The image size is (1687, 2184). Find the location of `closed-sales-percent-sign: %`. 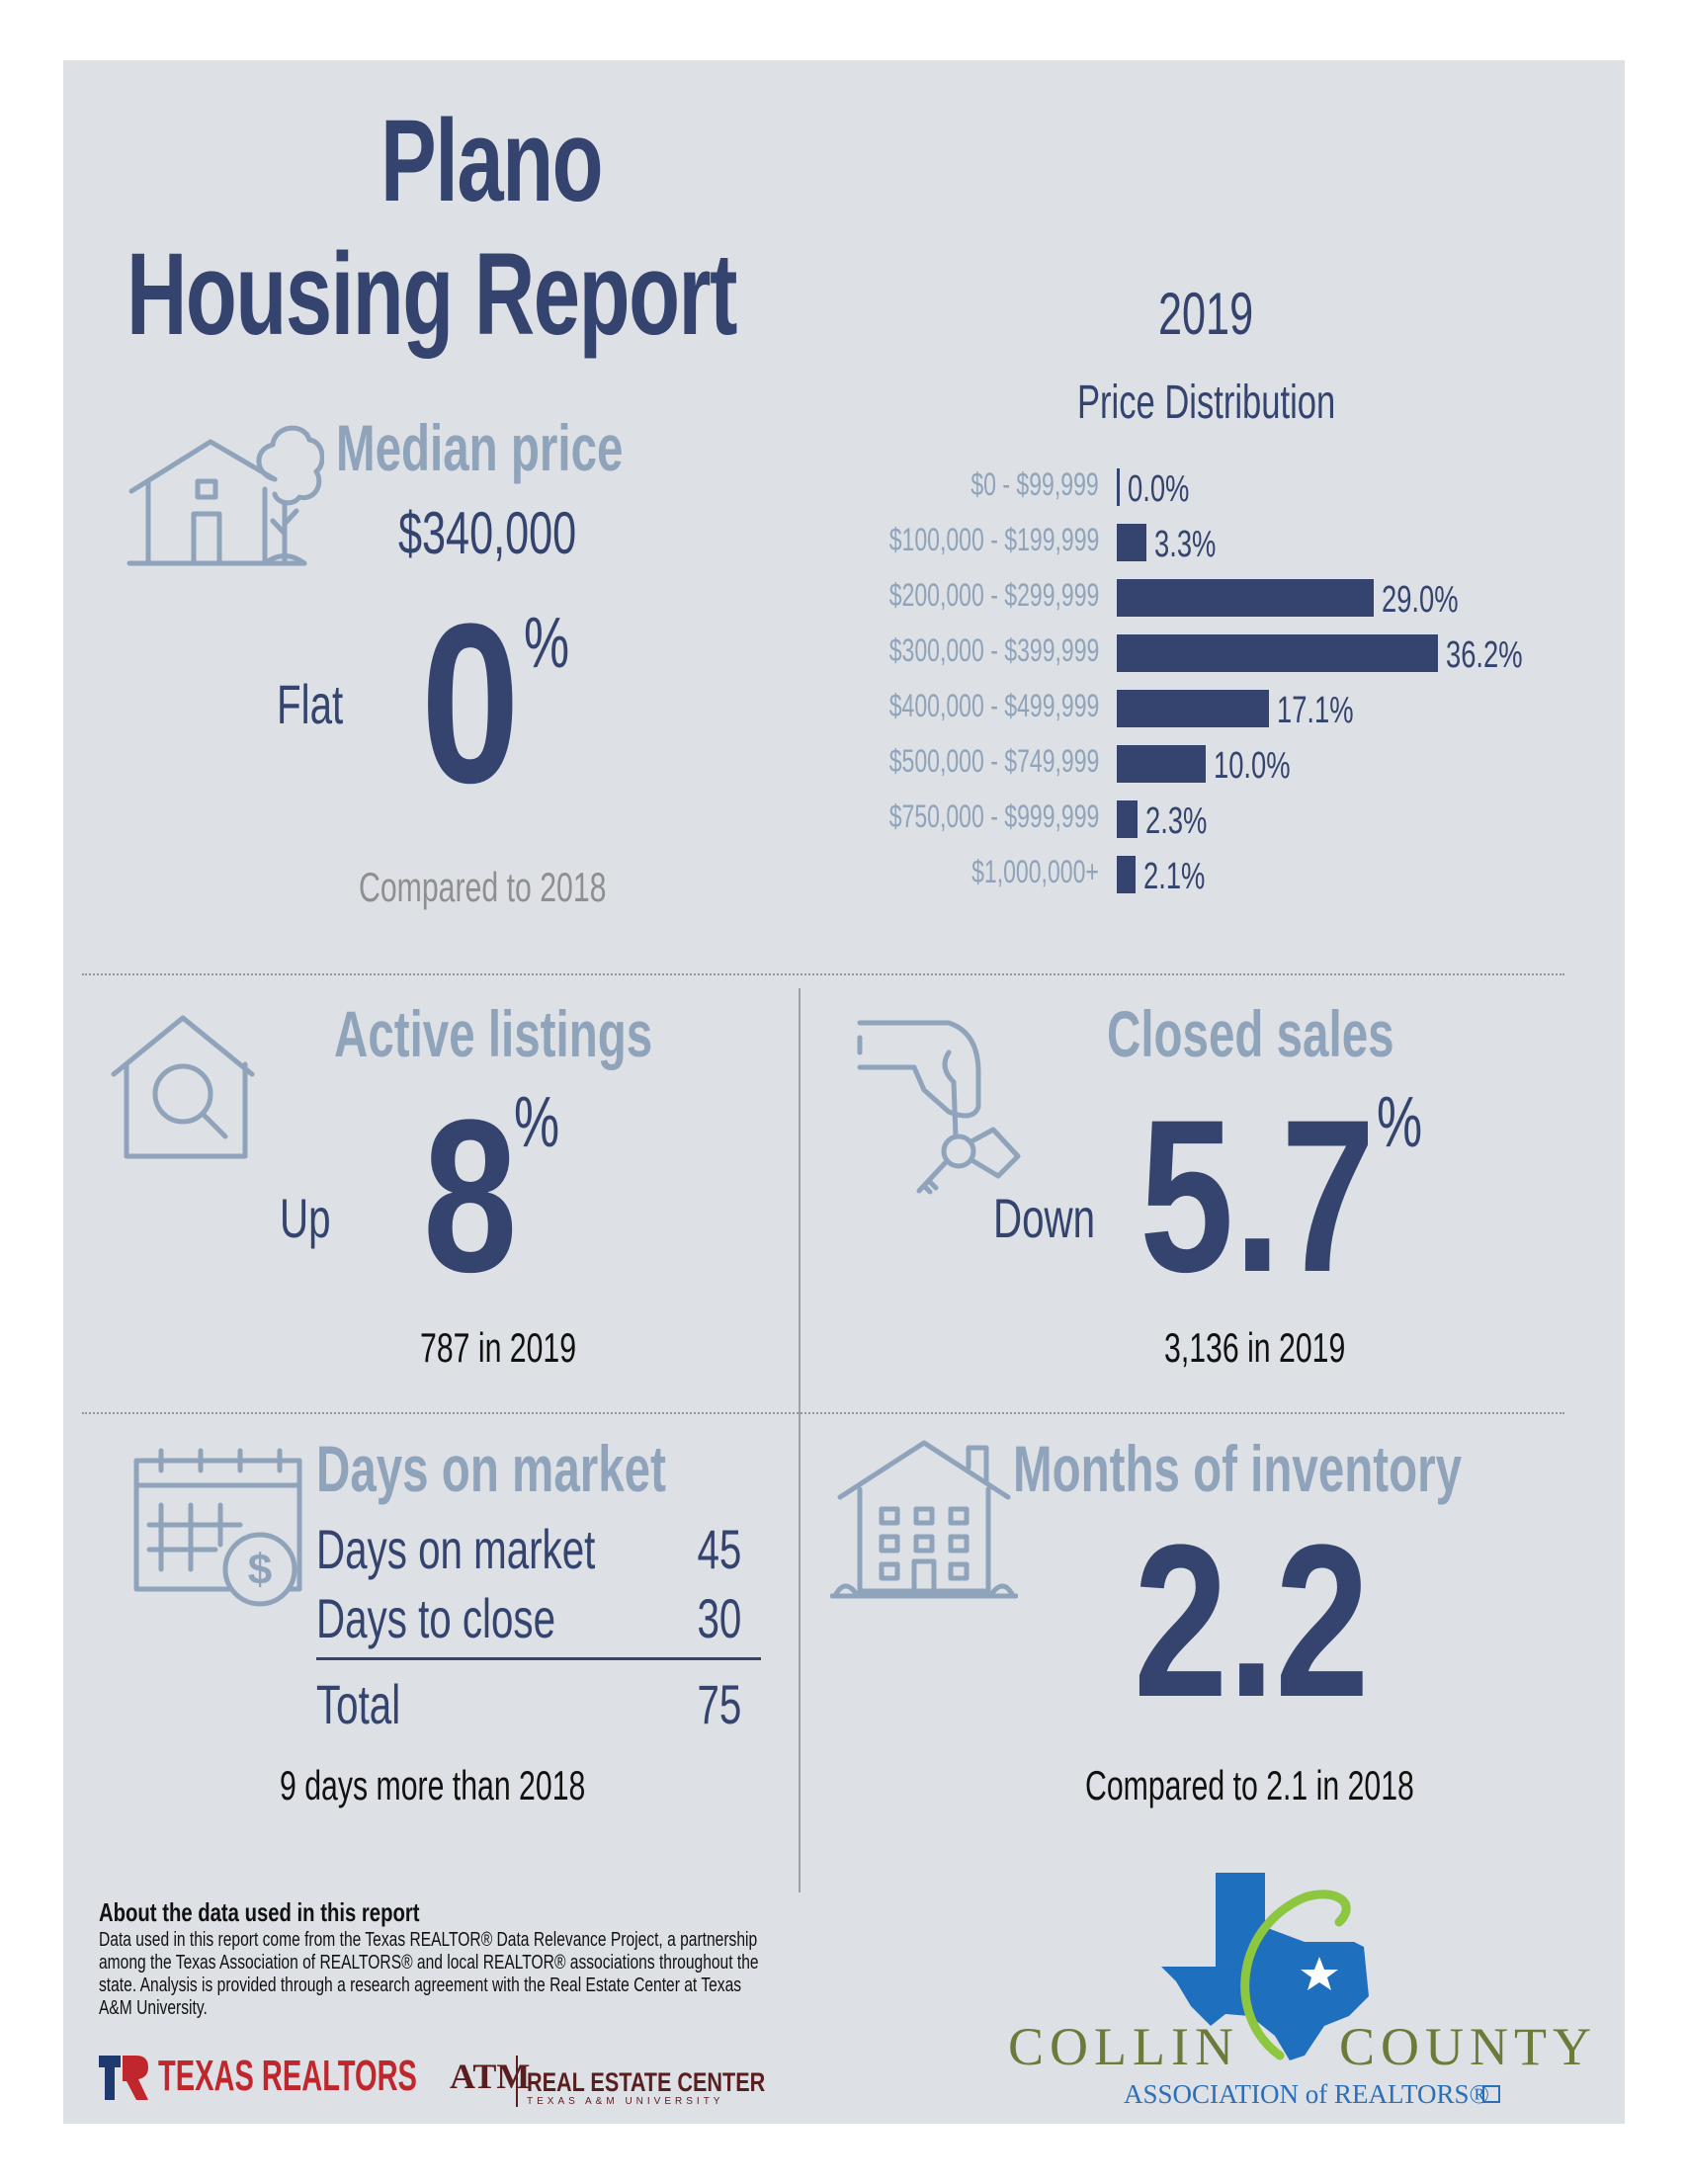

closed-sales-percent-sign: % is located at coordinates (1400, 1122).